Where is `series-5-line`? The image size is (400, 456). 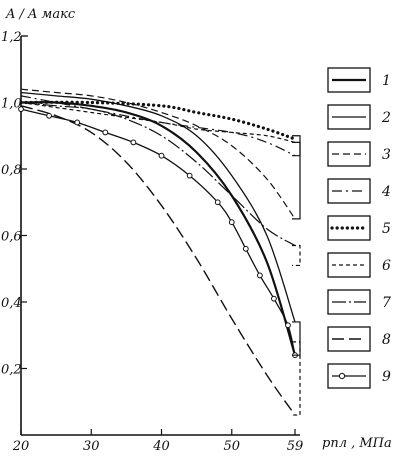 series-5-line is located at coordinates (158, 120).